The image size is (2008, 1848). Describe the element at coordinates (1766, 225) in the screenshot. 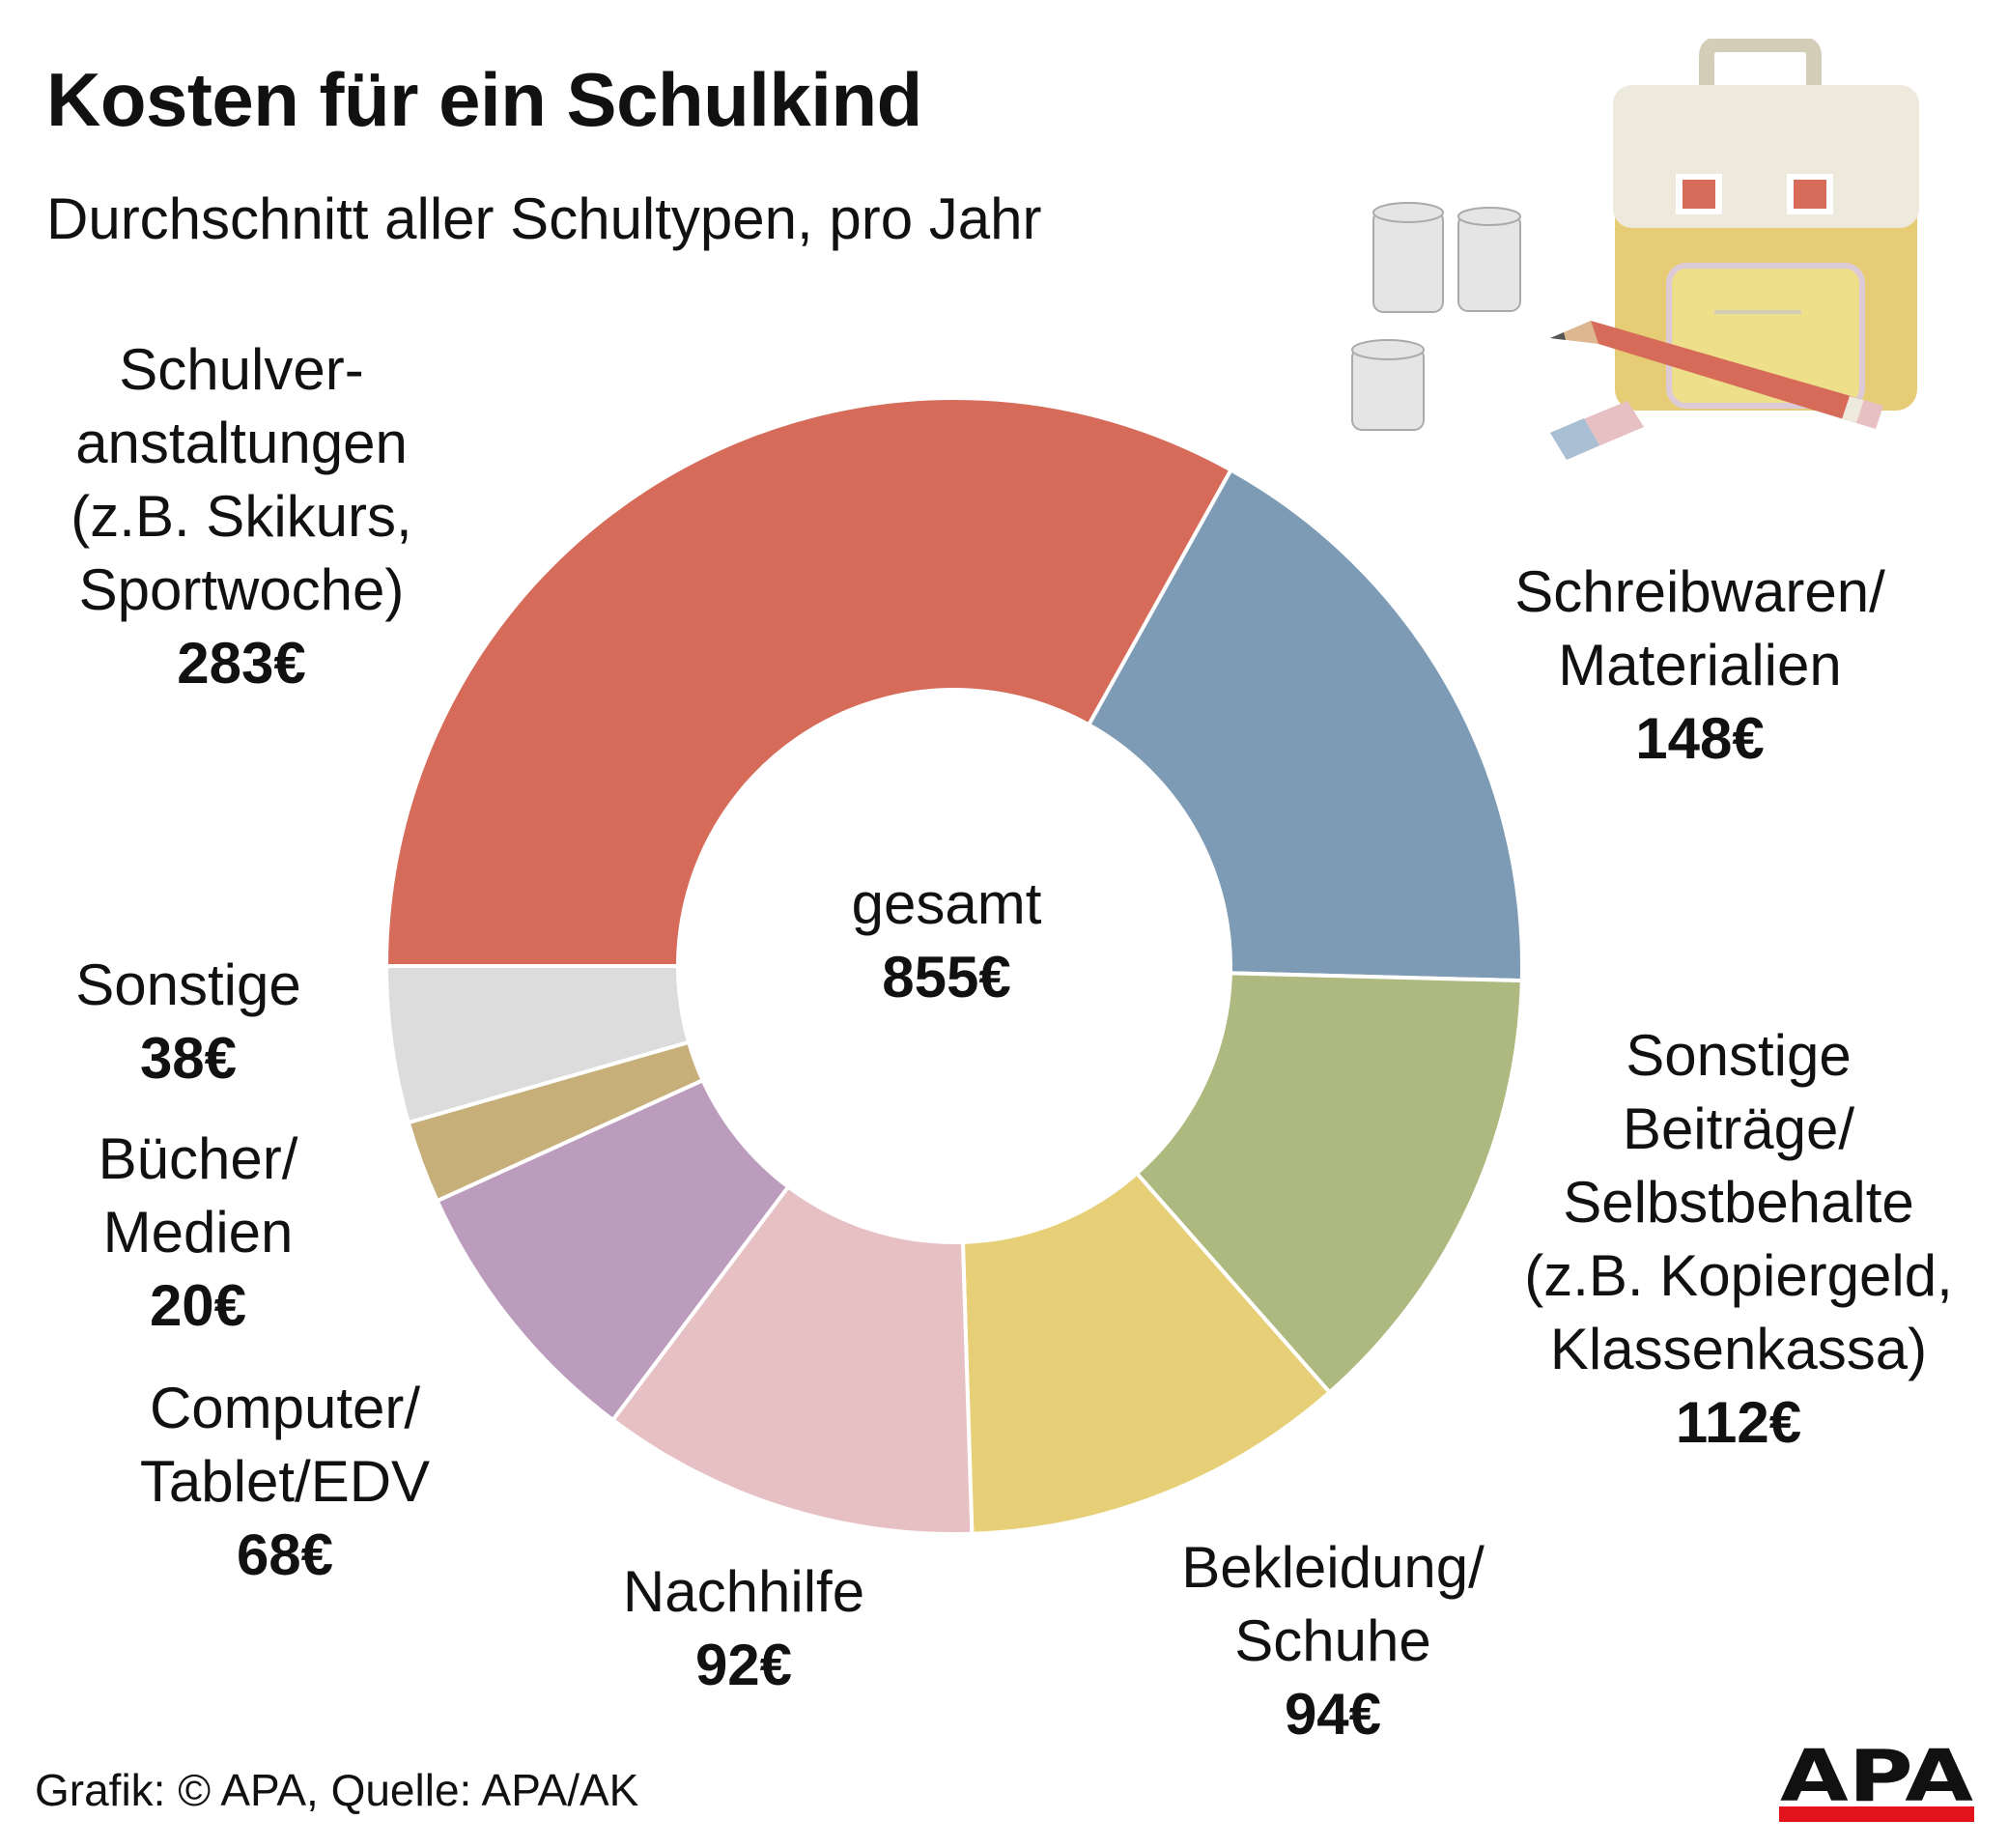

I see `school-bag-icon` at that location.